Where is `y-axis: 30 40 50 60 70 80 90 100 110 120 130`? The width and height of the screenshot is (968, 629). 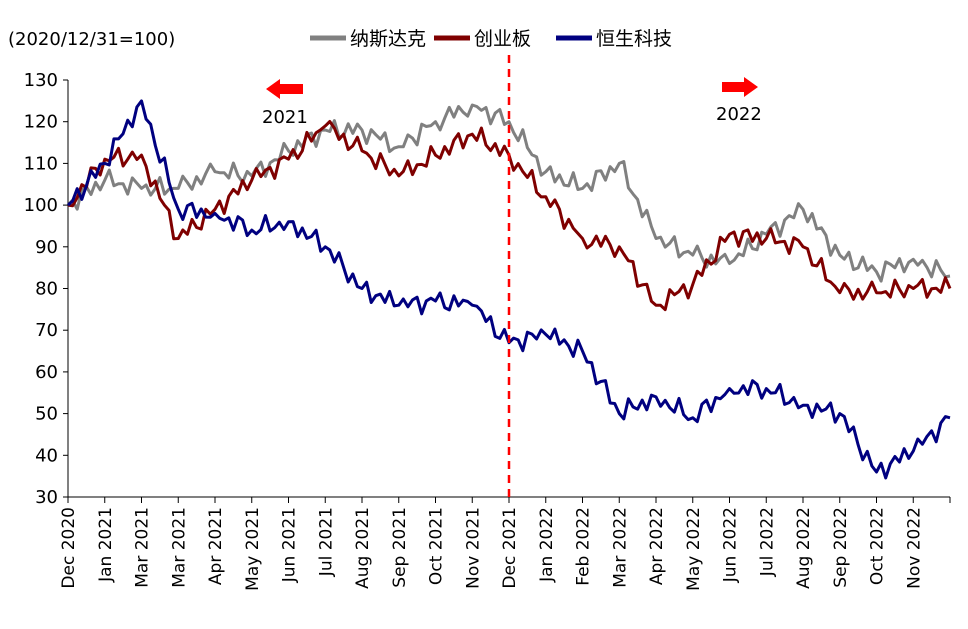
y-axis: 30 40 50 60 70 80 90 100 110 120 130 is located at coordinates (46, 289).